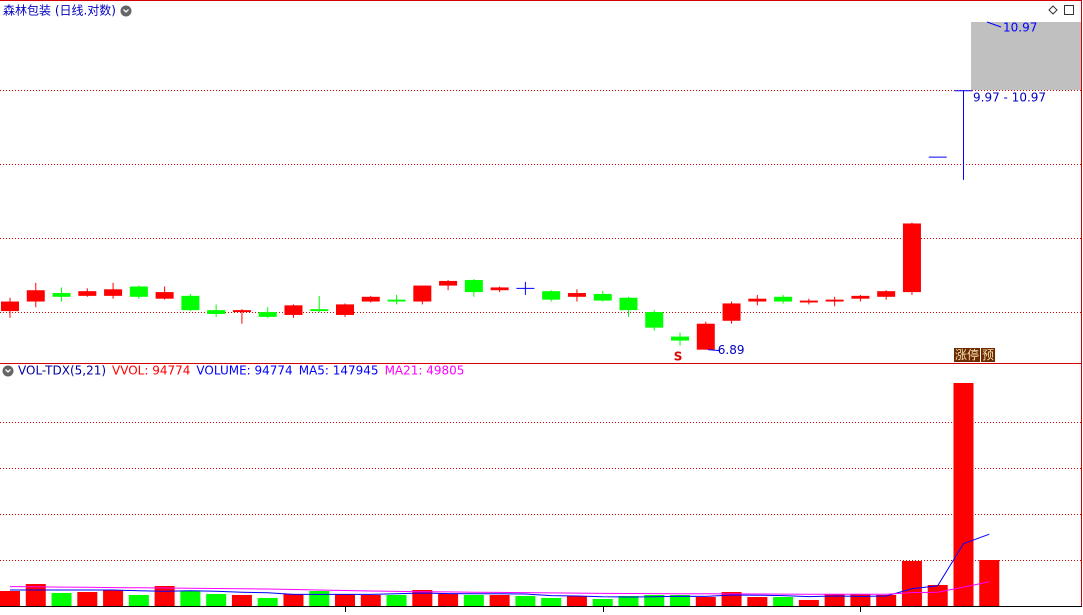 The width and height of the screenshot is (1083, 615). Describe the element at coordinates (59, 10) in the screenshot. I see `chart-title: 森林包装 (日线.对数)` at that location.